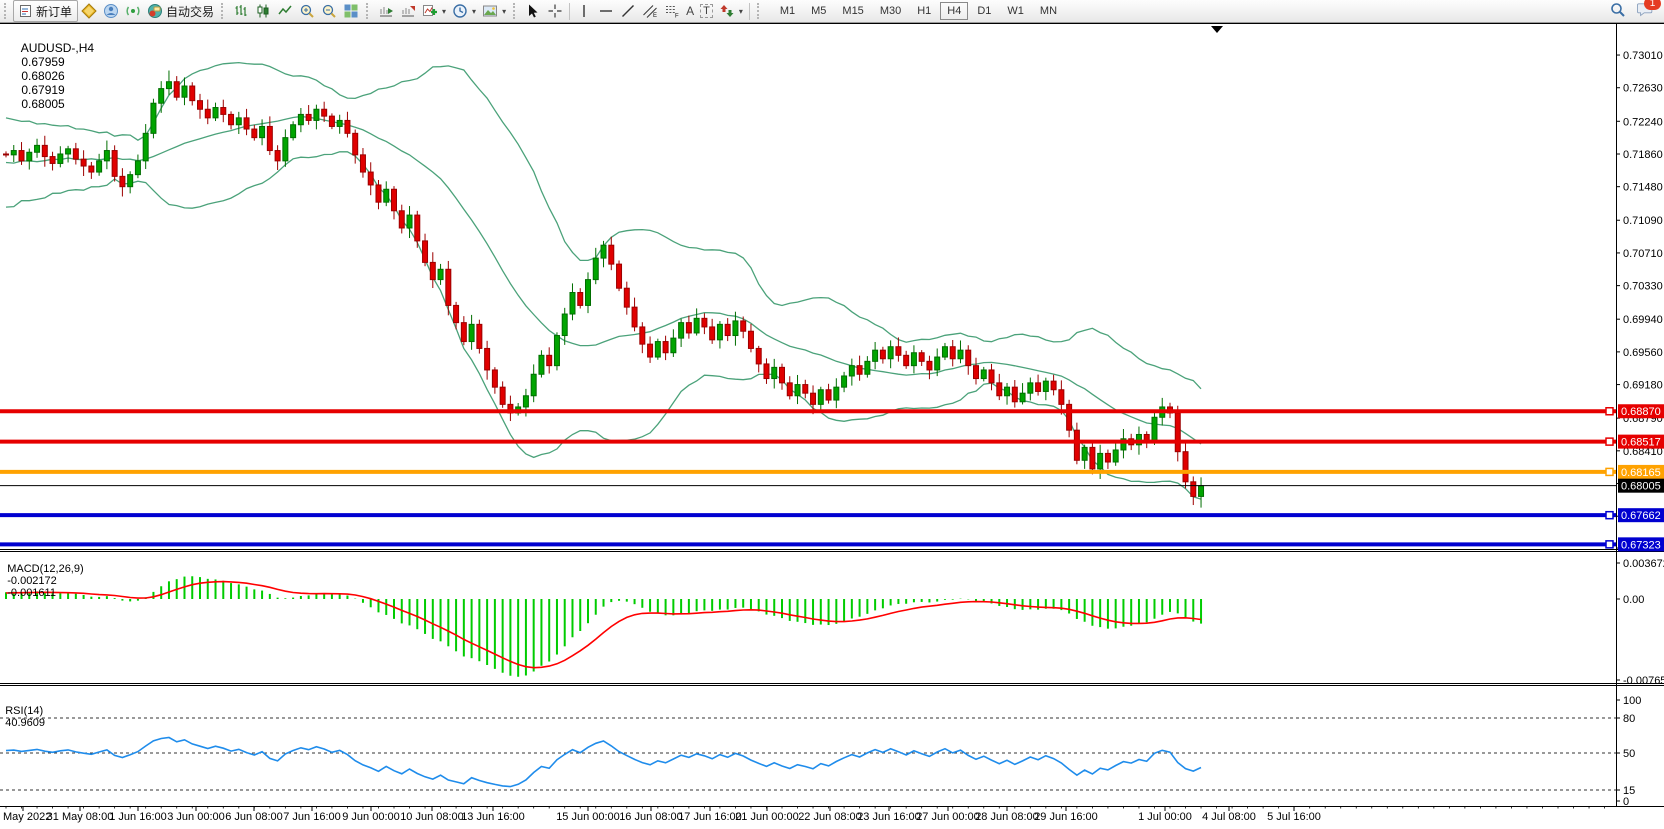 The width and height of the screenshot is (1664, 829). What do you see at coordinates (444, 11) in the screenshot?
I see `chevron-down-icon: ▾` at bounding box center [444, 11].